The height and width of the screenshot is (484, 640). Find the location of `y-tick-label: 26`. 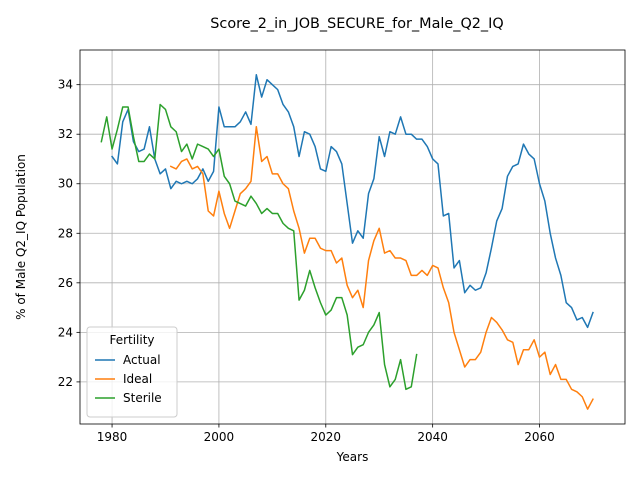

y-tick-label: 26 is located at coordinates (65, 283).